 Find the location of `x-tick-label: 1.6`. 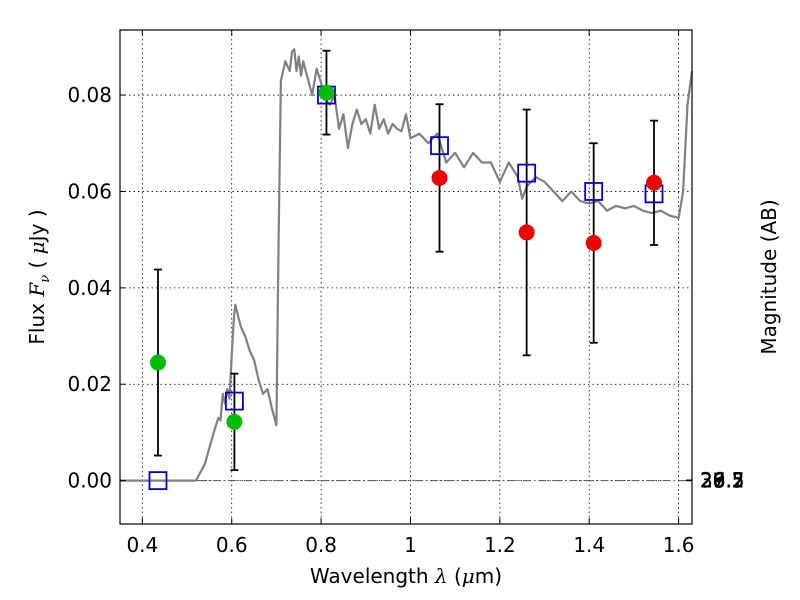

x-tick-label: 1.6 is located at coordinates (679, 545).